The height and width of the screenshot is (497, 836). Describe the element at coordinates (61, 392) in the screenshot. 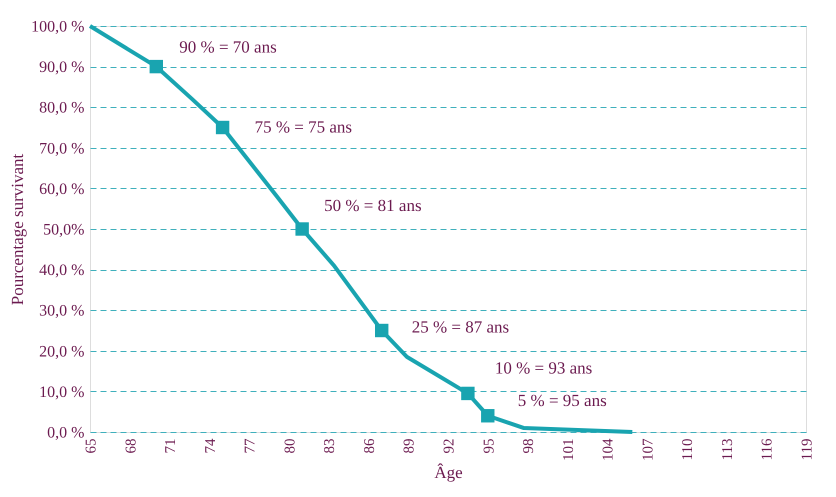

I see `y-tick-label: 10,0 %` at that location.